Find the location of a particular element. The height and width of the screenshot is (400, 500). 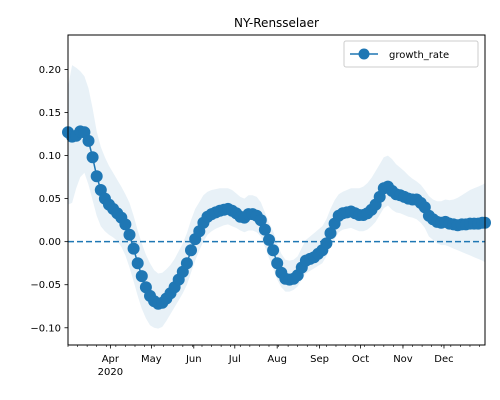

legend-box is located at coordinates (411, 54).